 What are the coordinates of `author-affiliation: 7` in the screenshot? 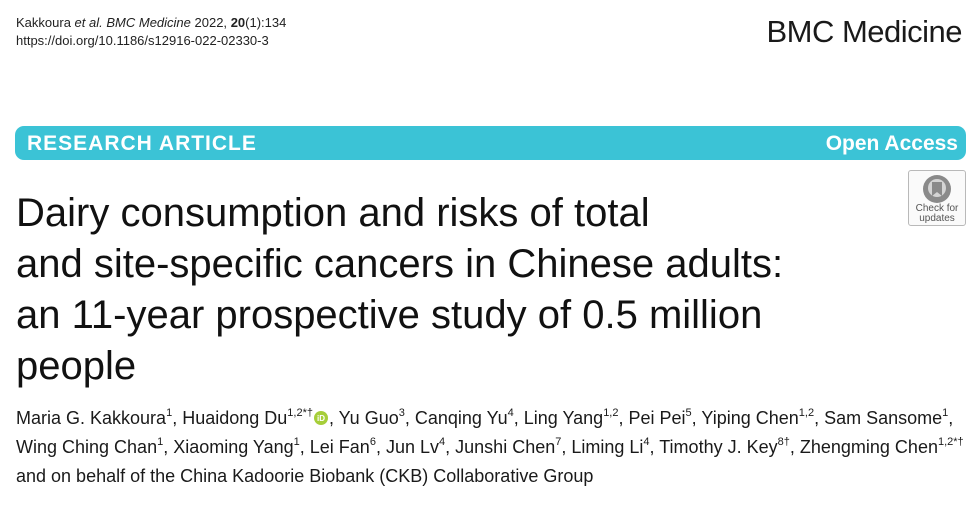 It's located at (558, 442).